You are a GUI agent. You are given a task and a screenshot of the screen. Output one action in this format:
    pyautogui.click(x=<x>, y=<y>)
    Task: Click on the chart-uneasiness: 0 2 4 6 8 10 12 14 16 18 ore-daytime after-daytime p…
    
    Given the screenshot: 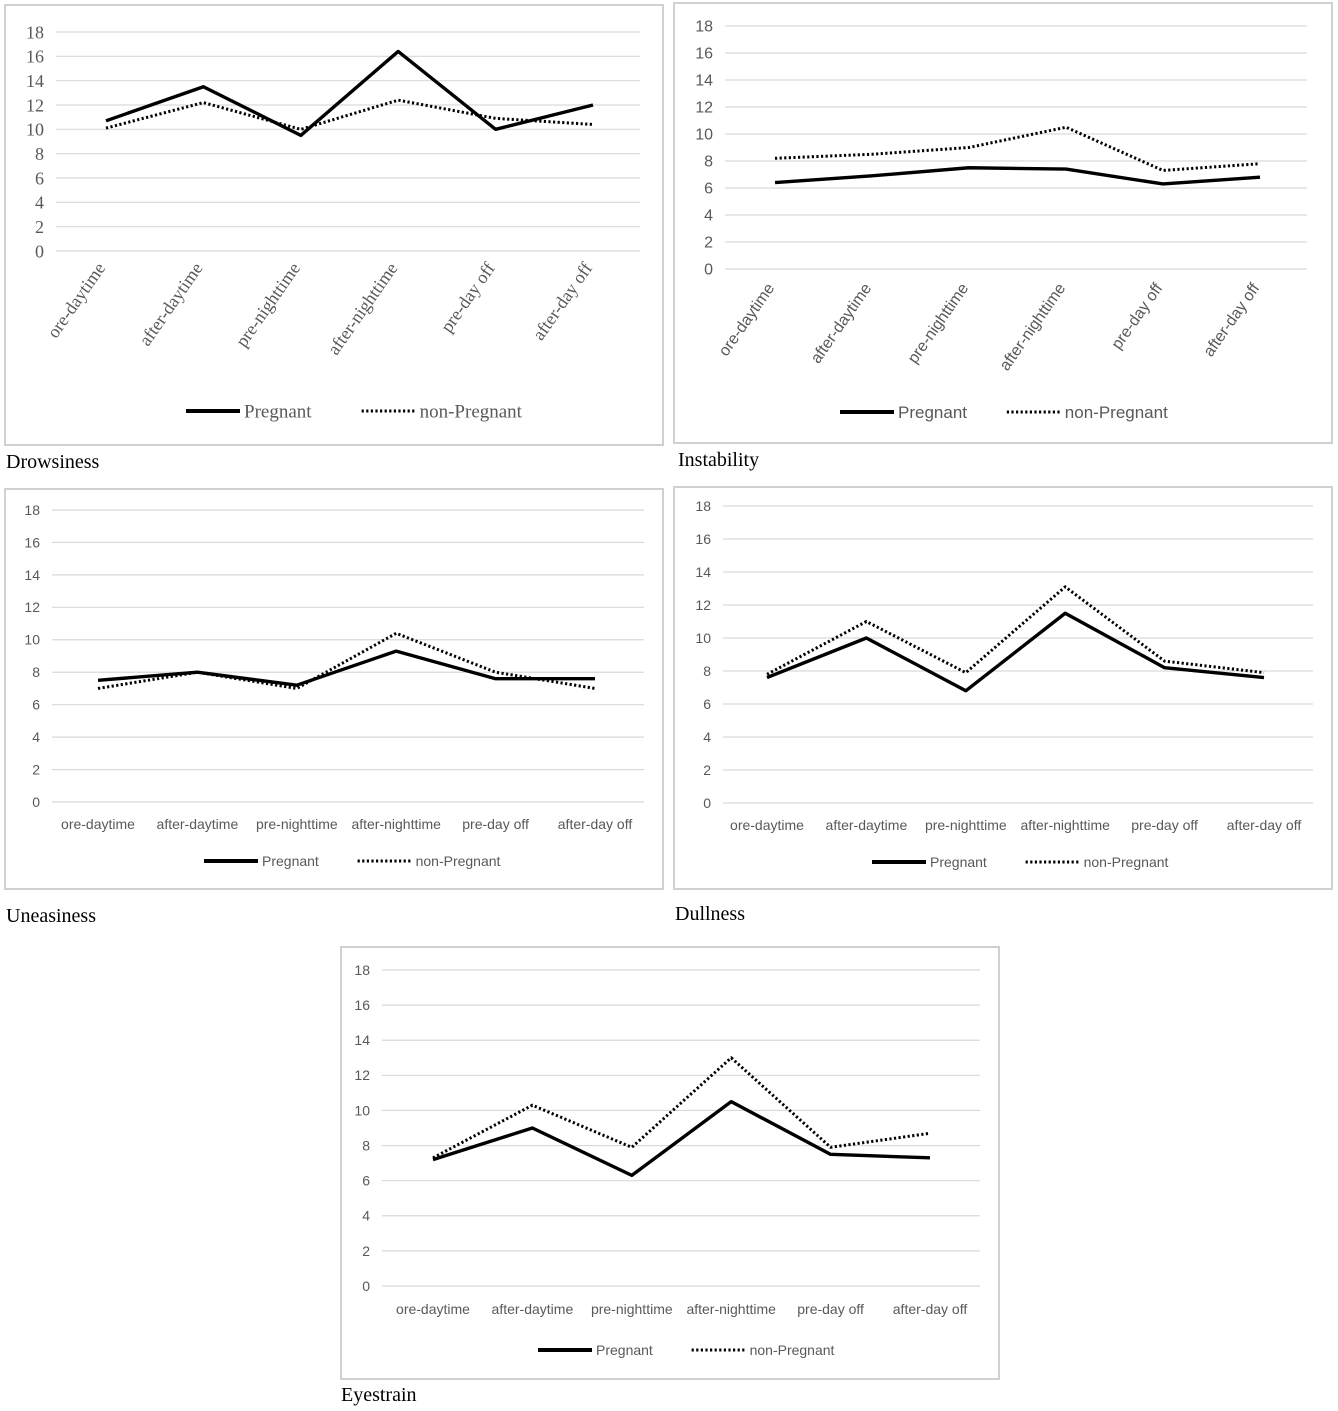 What is the action you would take?
    pyautogui.click(x=334, y=685)
    